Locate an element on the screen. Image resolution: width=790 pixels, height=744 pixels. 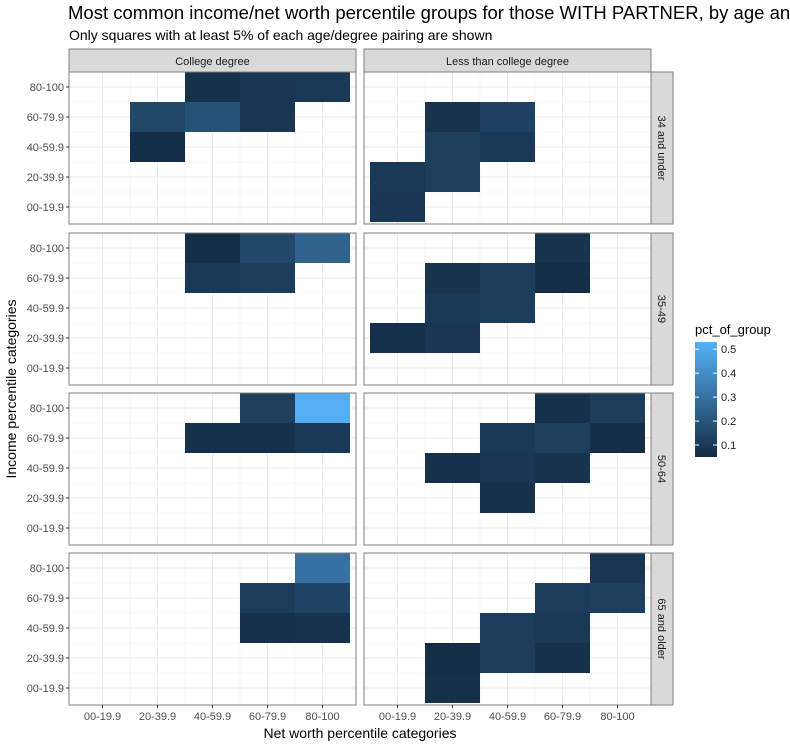
legend-tick-label: 0.4 is located at coordinates (728, 374).